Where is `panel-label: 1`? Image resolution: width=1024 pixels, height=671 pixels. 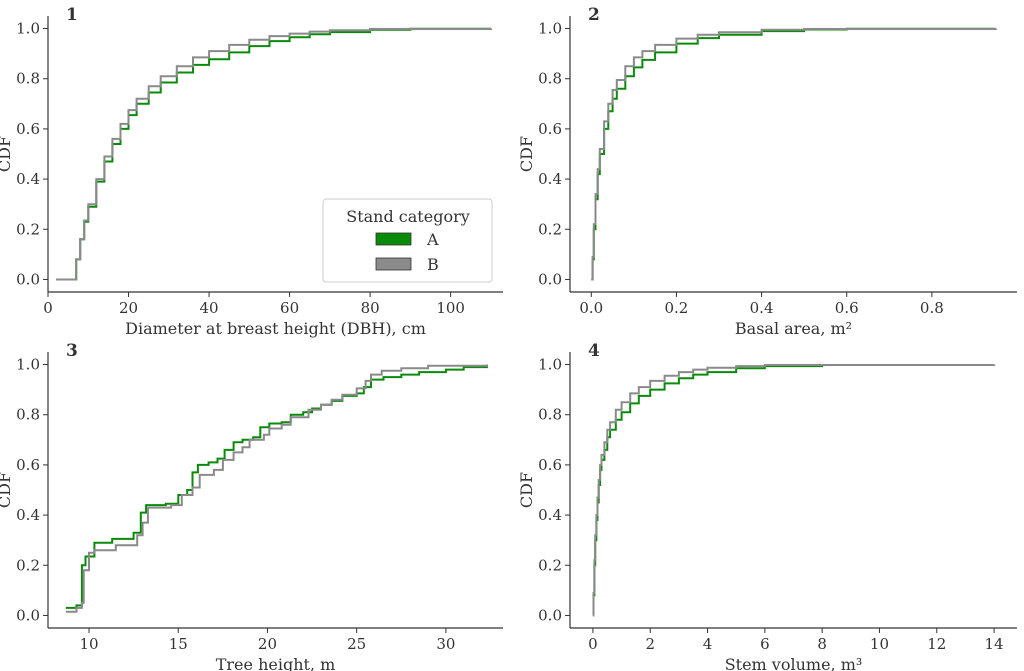
panel-label: 1 is located at coordinates (72, 15).